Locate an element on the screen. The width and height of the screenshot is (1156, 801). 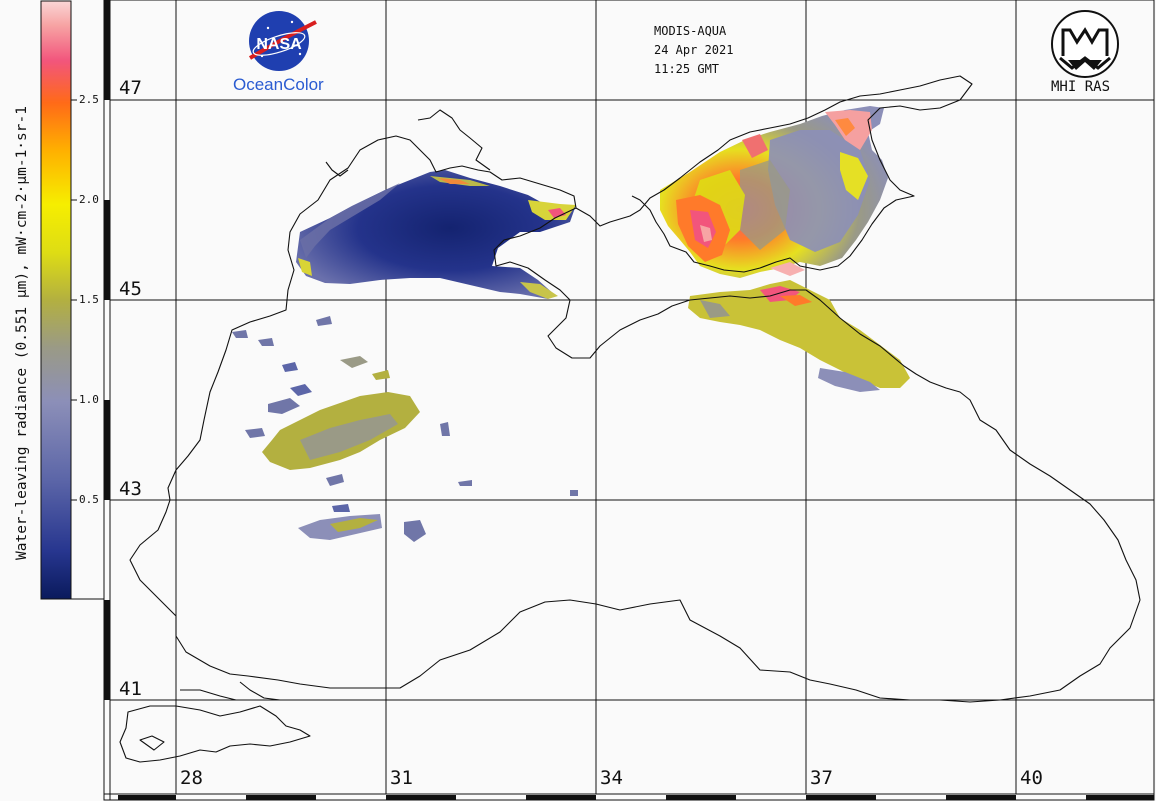
colorbar-tick-label: 2.0 is located at coordinates (89, 199).